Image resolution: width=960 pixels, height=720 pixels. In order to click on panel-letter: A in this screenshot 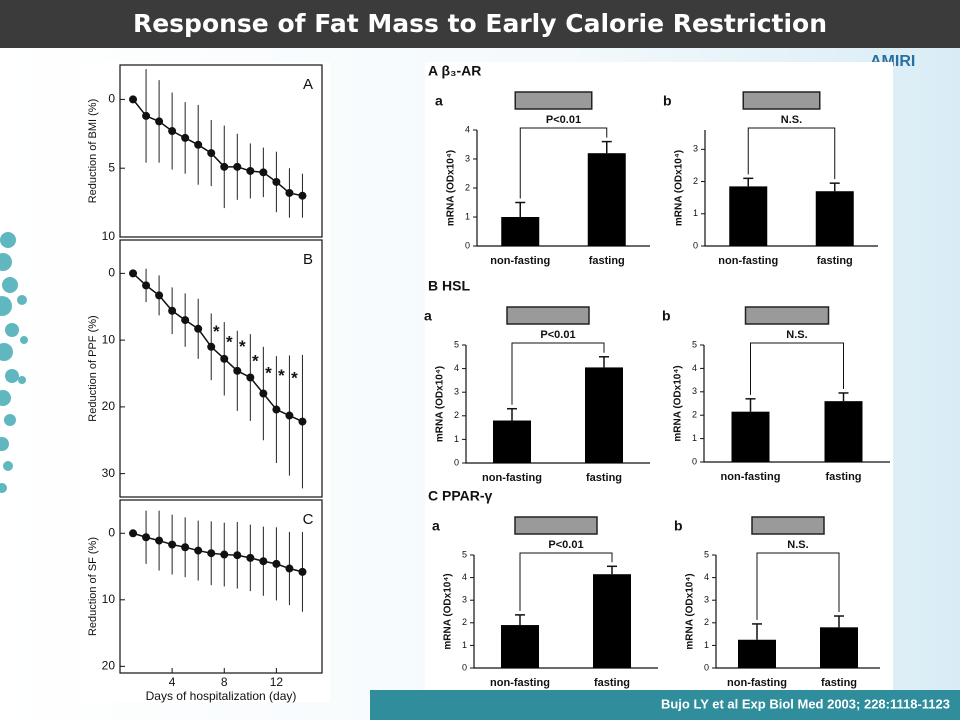, I will do `click(308, 84)`.